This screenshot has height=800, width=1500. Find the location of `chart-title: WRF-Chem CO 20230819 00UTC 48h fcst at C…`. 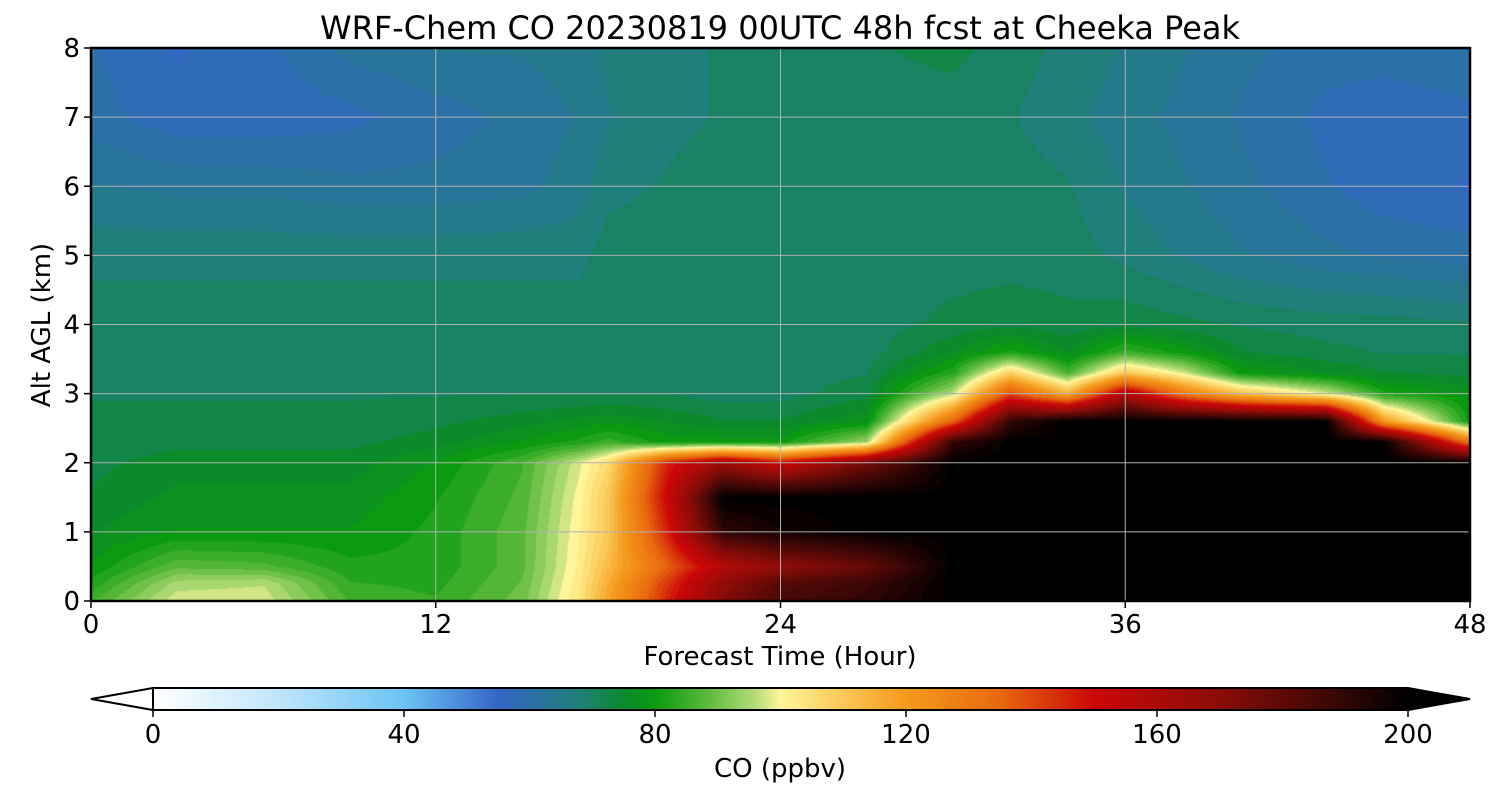

chart-title: WRF-Chem CO 20230819 00UTC 48h fcst at C… is located at coordinates (780, 28).